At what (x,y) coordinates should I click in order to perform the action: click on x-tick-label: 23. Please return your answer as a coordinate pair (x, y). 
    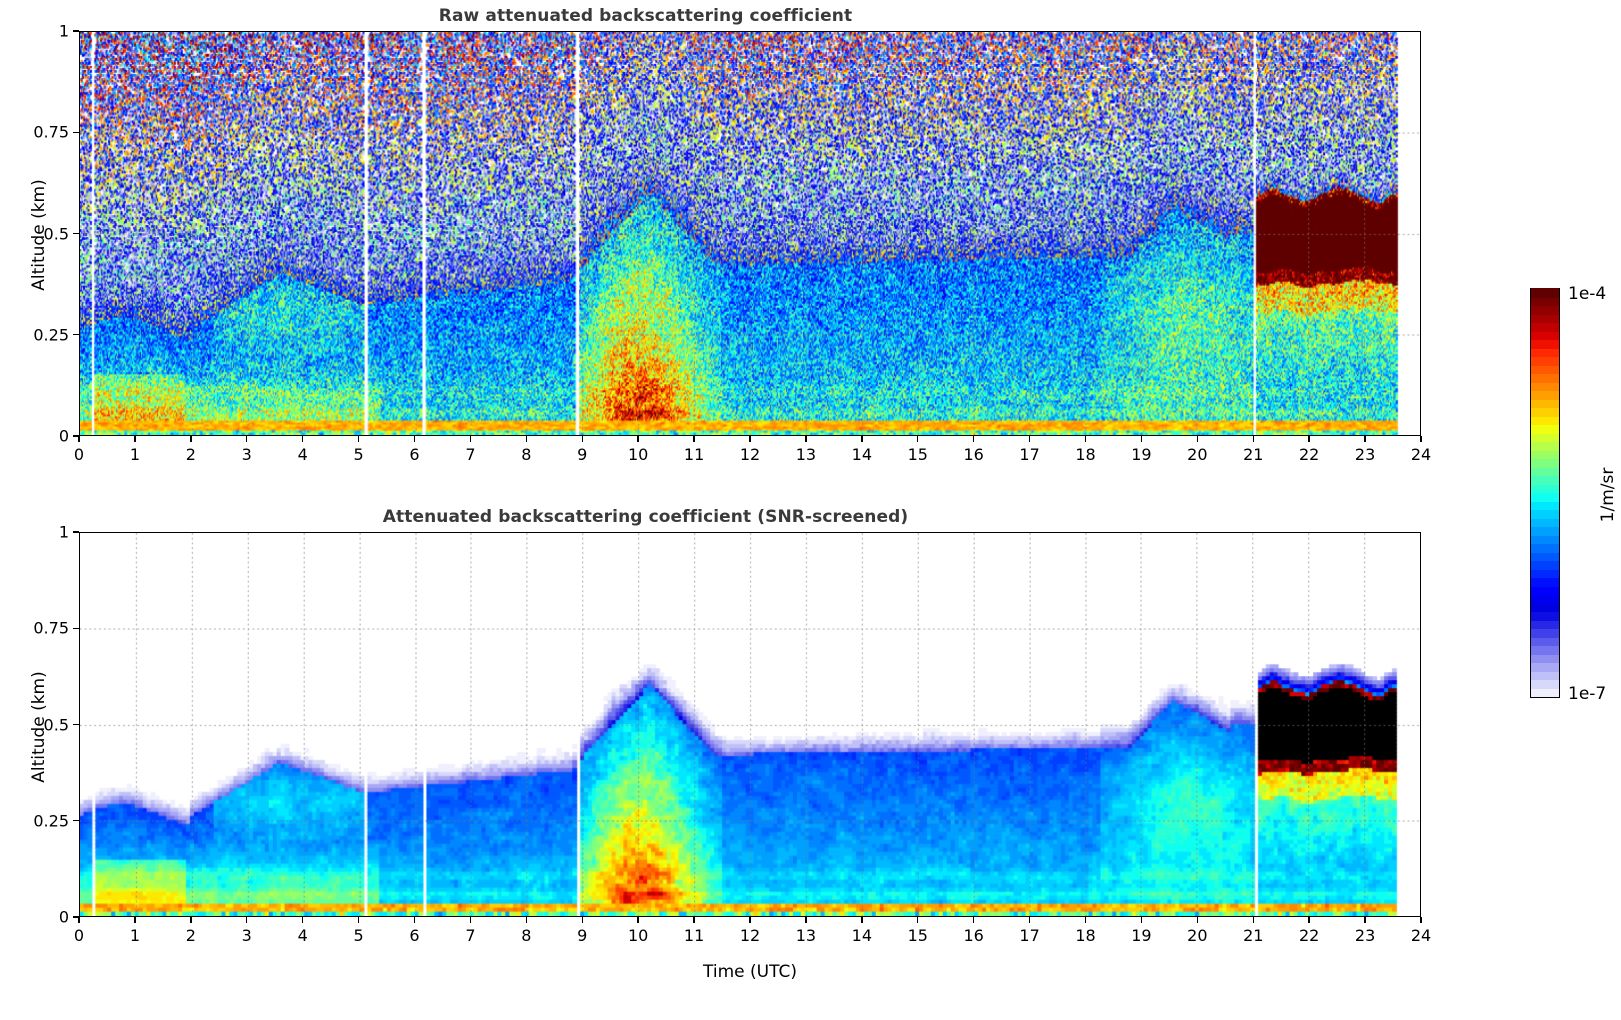
    Looking at the image, I should click on (1365, 935).